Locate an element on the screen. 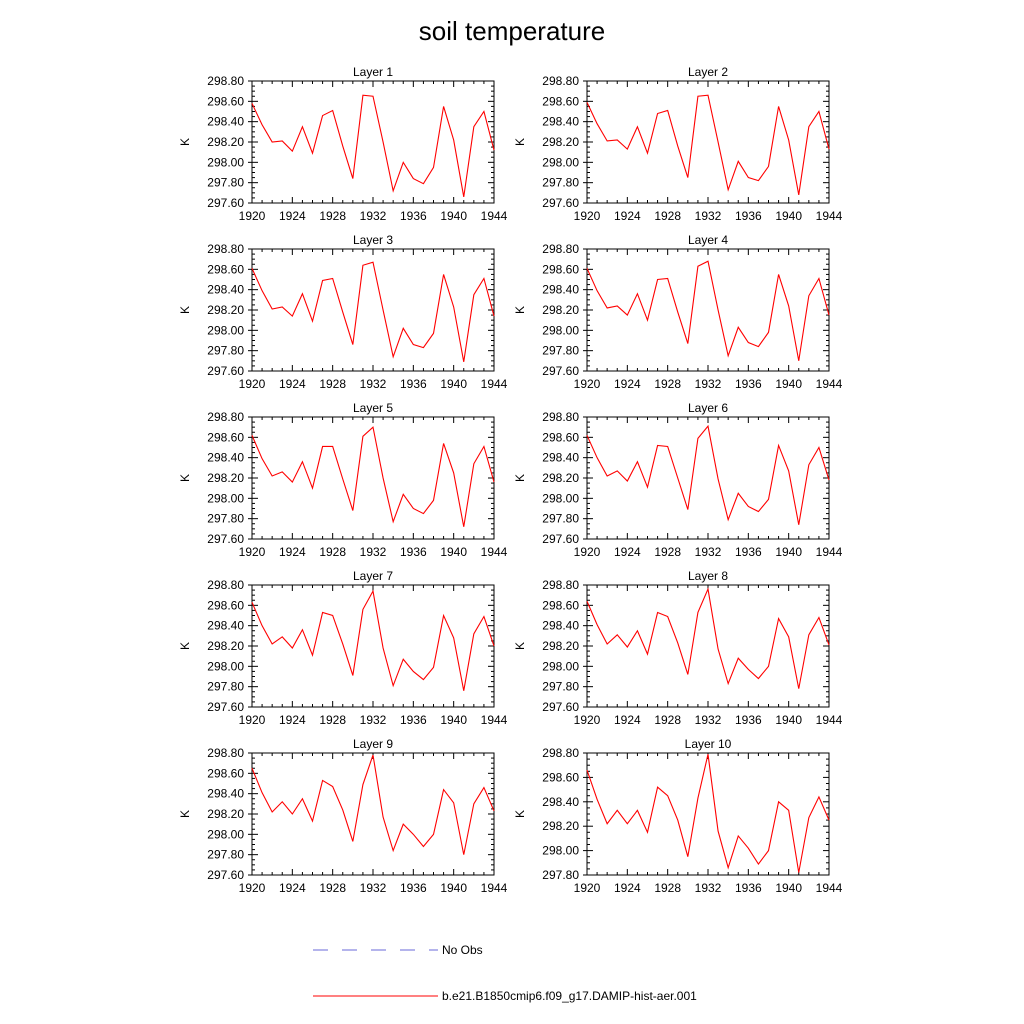 This screenshot has width=1024, height=1024. legend-entry-no-obs: No Obs is located at coordinates (398, 950).